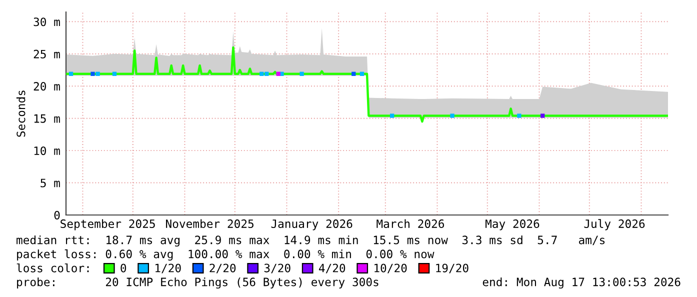 The height and width of the screenshot is (297, 697). Describe the element at coordinates (107, 224) in the screenshot. I see `x-tick-label: September 2025` at that location.